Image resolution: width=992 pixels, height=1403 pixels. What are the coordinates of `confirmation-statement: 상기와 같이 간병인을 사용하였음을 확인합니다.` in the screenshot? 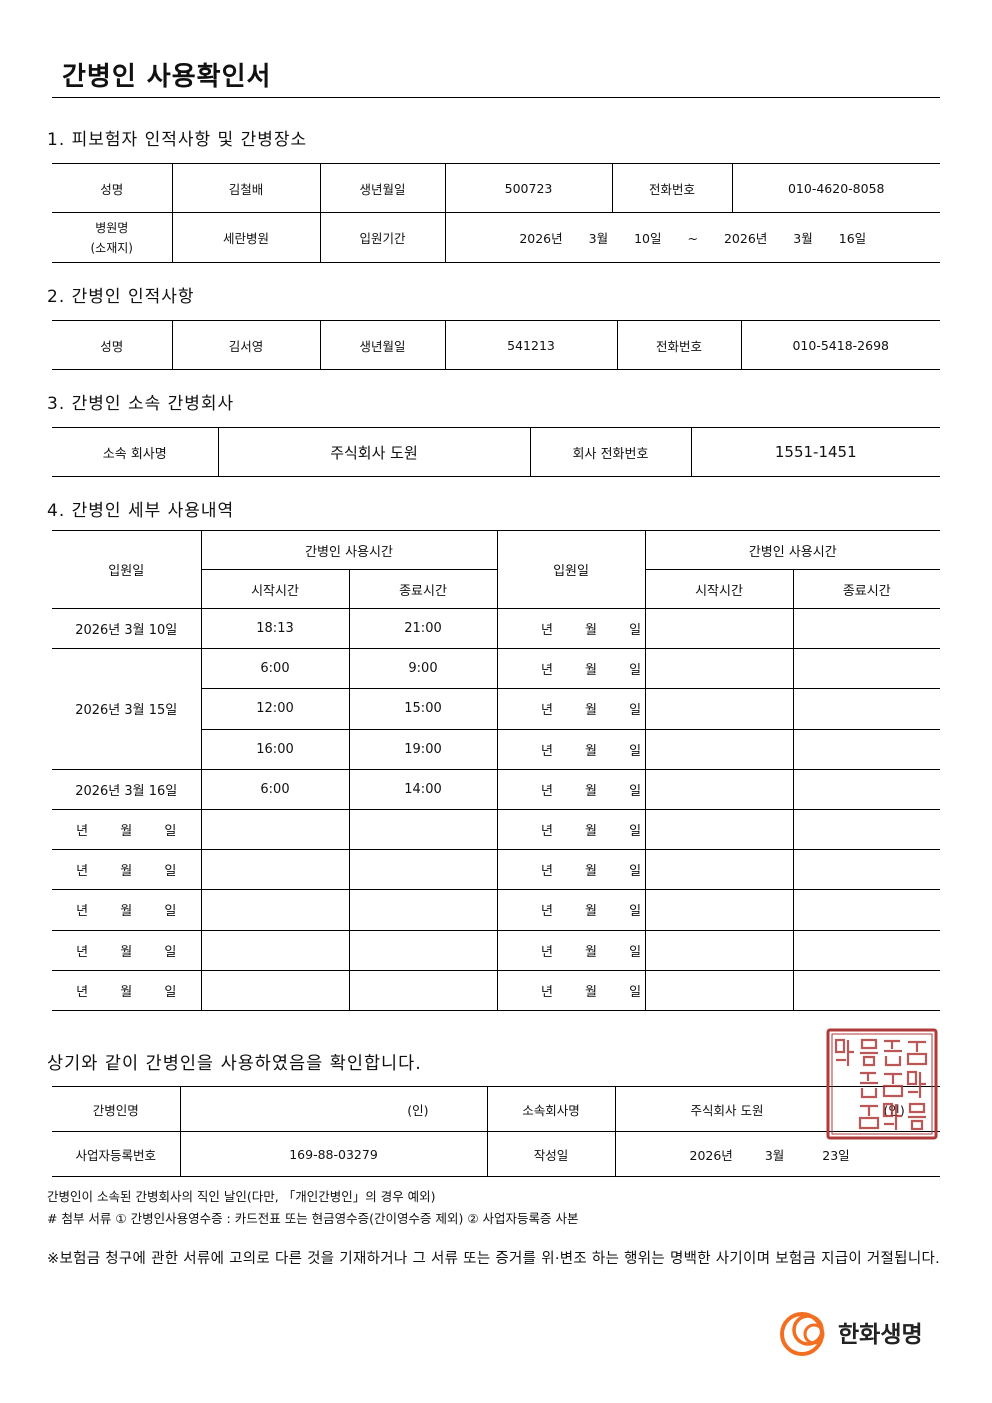 It's located at (234, 1064).